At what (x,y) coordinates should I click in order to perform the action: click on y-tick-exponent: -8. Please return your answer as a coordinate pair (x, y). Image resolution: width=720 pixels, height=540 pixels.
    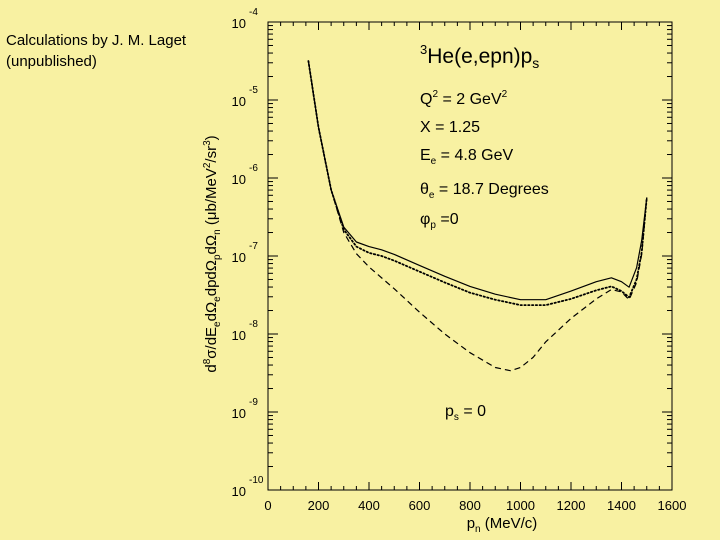
    Looking at the image, I should click on (253, 324).